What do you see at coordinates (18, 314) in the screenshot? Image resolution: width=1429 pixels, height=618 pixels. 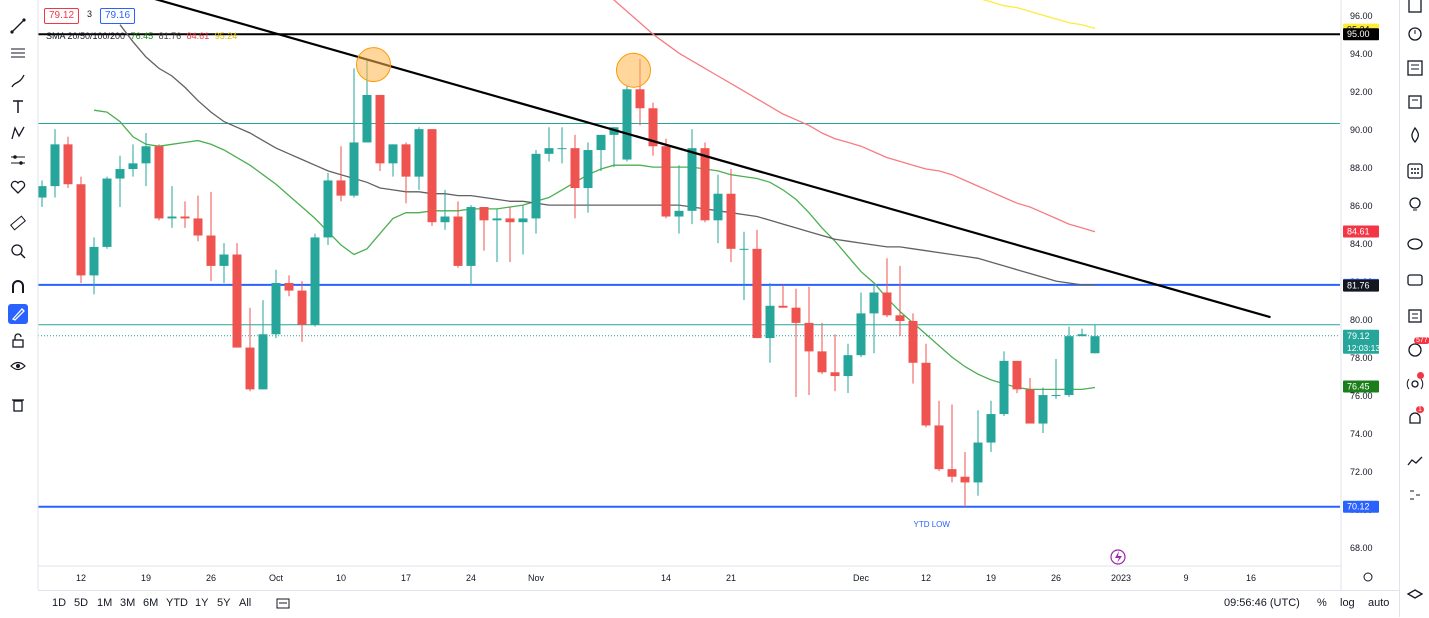 I see `stay-in-drawing-mode-icon` at bounding box center [18, 314].